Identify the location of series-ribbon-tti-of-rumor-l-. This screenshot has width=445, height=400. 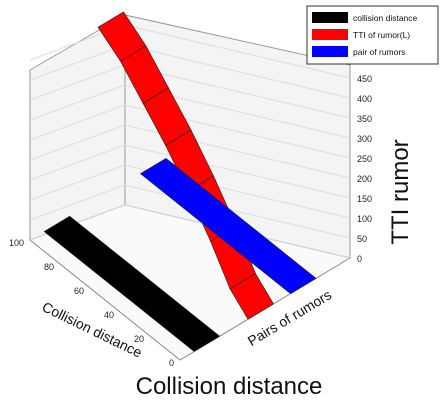
(122, 36).